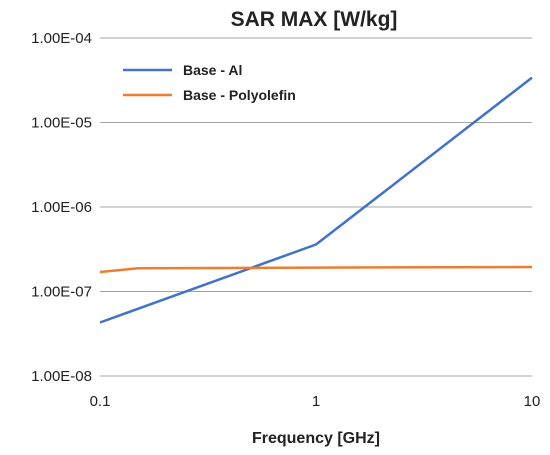 This screenshot has width=550, height=455. I want to click on y-tick-label: 1.00E-06, so click(61, 207).